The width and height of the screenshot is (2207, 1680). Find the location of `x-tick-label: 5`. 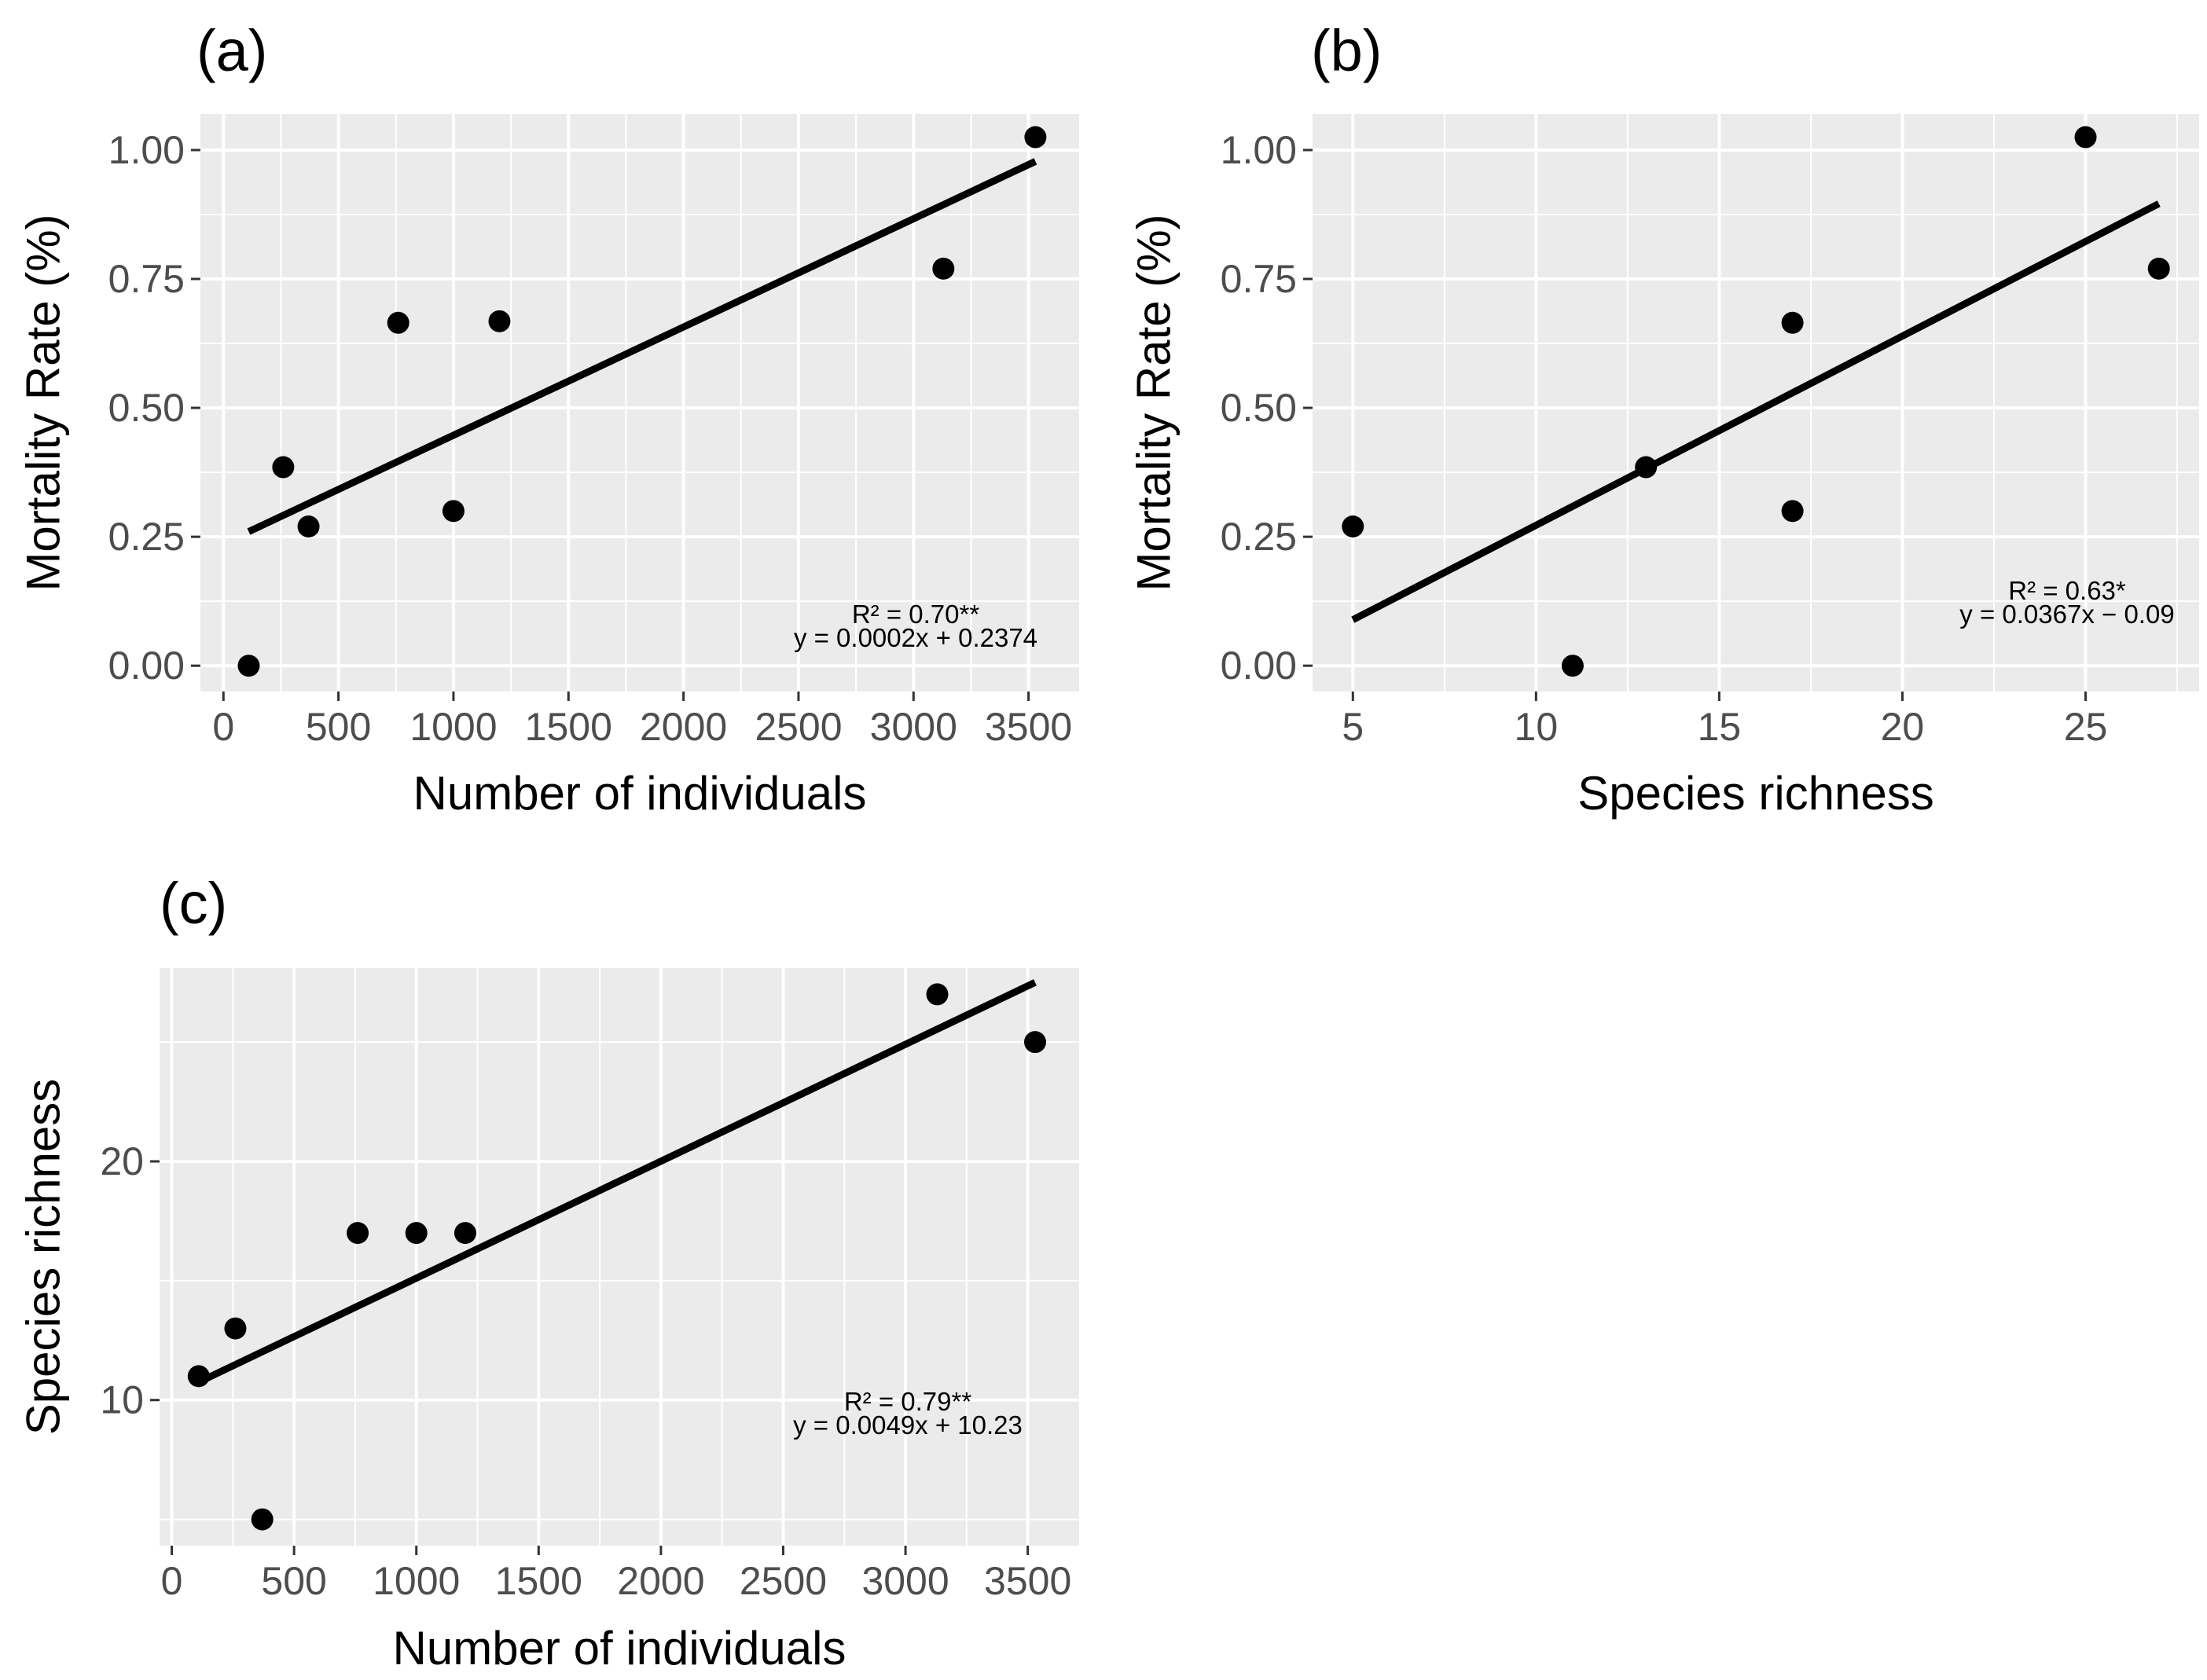

x-tick-label: 5 is located at coordinates (1353, 727).